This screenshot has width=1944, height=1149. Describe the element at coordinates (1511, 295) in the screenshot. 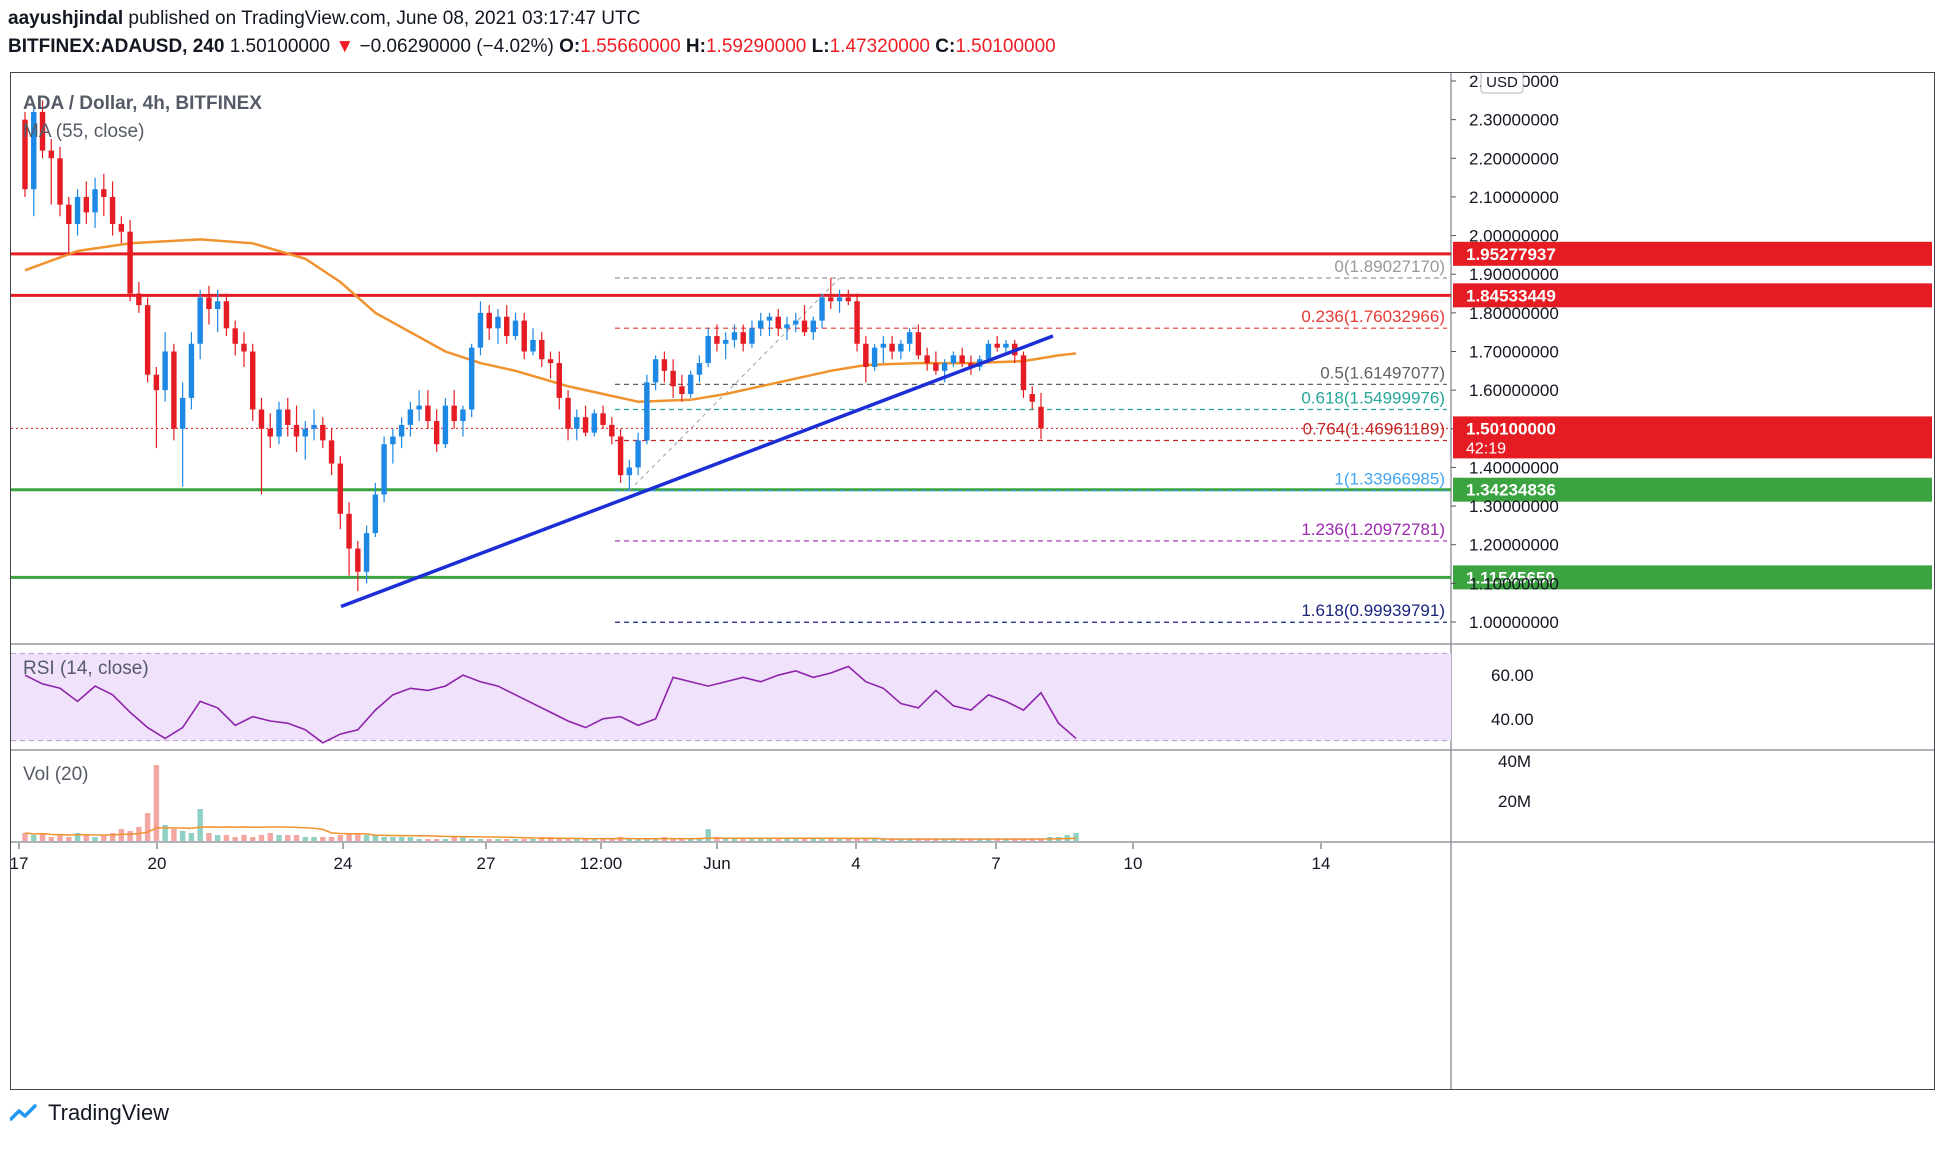

I see `resistance-price-label: 1.84533449` at that location.